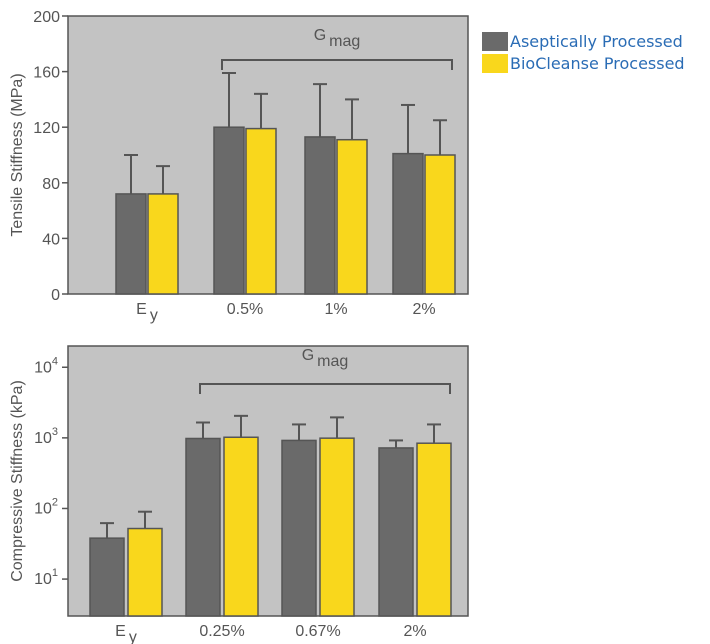  Describe the element at coordinates (46, 73) in the screenshot. I see `y-tick-label: 160` at that location.